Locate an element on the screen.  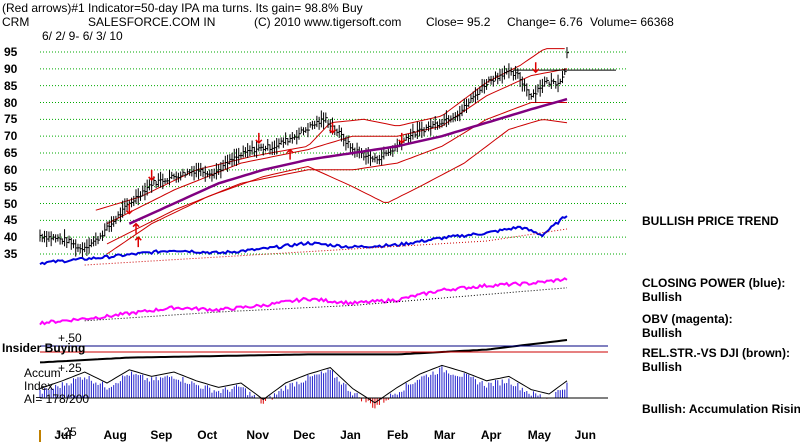
obv-line is located at coordinates (303, 301).